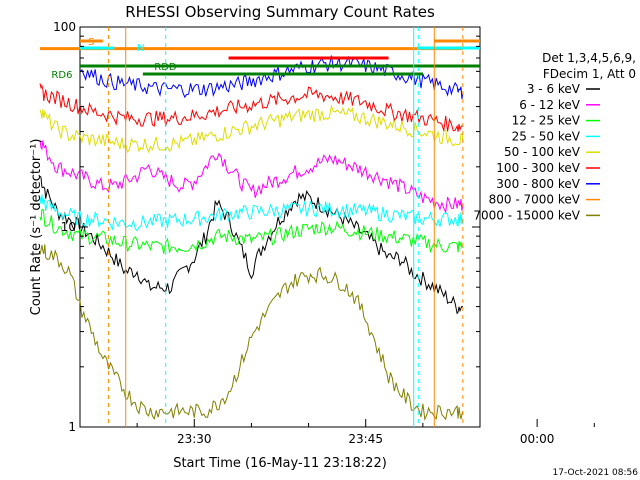 This screenshot has height=480, width=640. What do you see at coordinates (596, 473) in the screenshot?
I see `footer-date: 17-Oct-2021 08:56` at bounding box center [596, 473].